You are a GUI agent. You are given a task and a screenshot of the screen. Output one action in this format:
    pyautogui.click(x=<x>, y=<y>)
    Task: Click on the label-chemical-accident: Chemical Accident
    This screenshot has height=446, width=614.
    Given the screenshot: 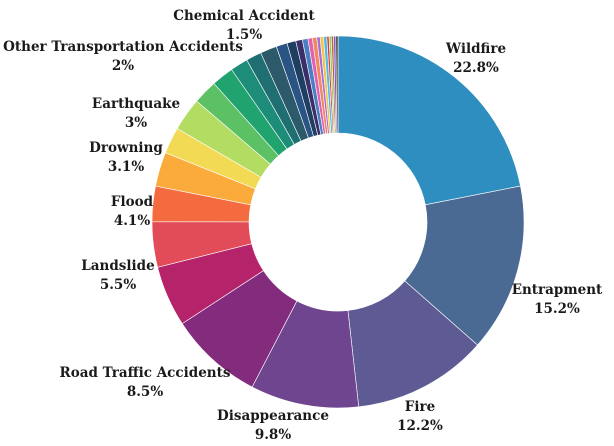 What is the action you would take?
    pyautogui.click(x=244, y=16)
    